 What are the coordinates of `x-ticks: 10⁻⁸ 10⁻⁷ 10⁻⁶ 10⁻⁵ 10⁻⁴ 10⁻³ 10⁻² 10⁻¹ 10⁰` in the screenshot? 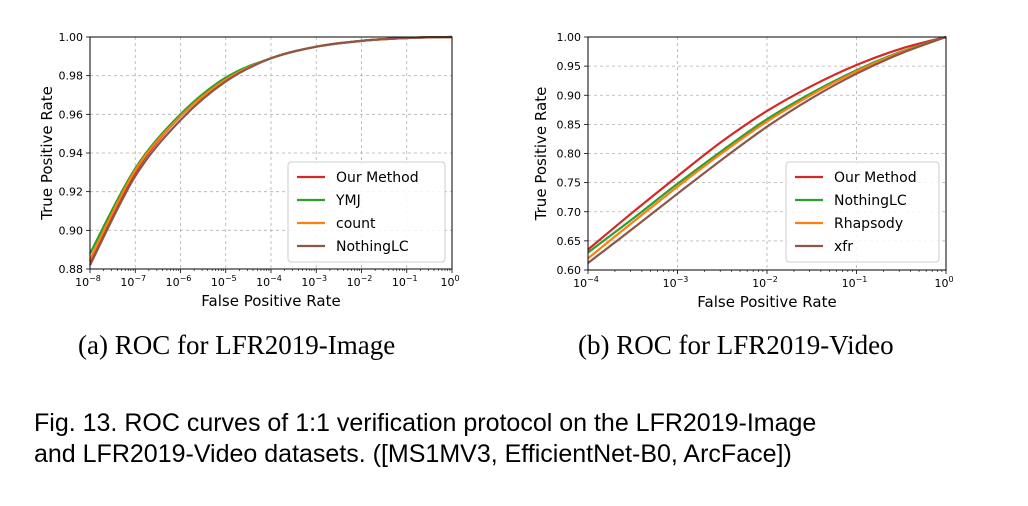 It's located at (267, 279).